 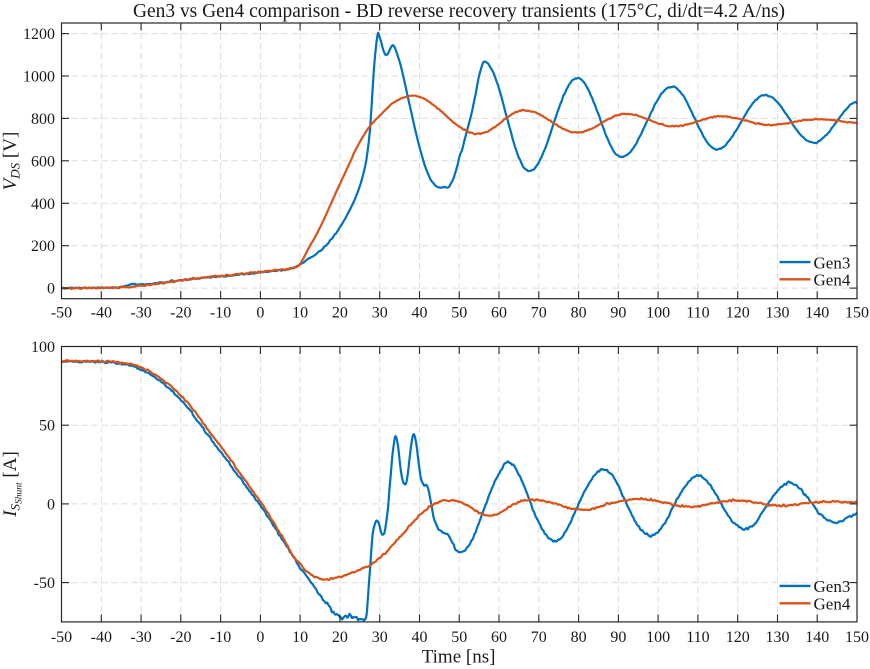 I want to click on svg-text: 800, so click(x=43, y=119).